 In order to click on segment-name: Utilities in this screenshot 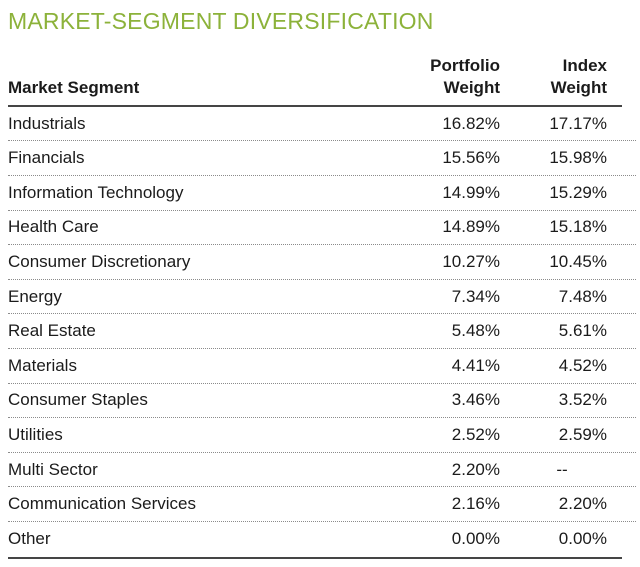, I will do `click(35, 434)`.